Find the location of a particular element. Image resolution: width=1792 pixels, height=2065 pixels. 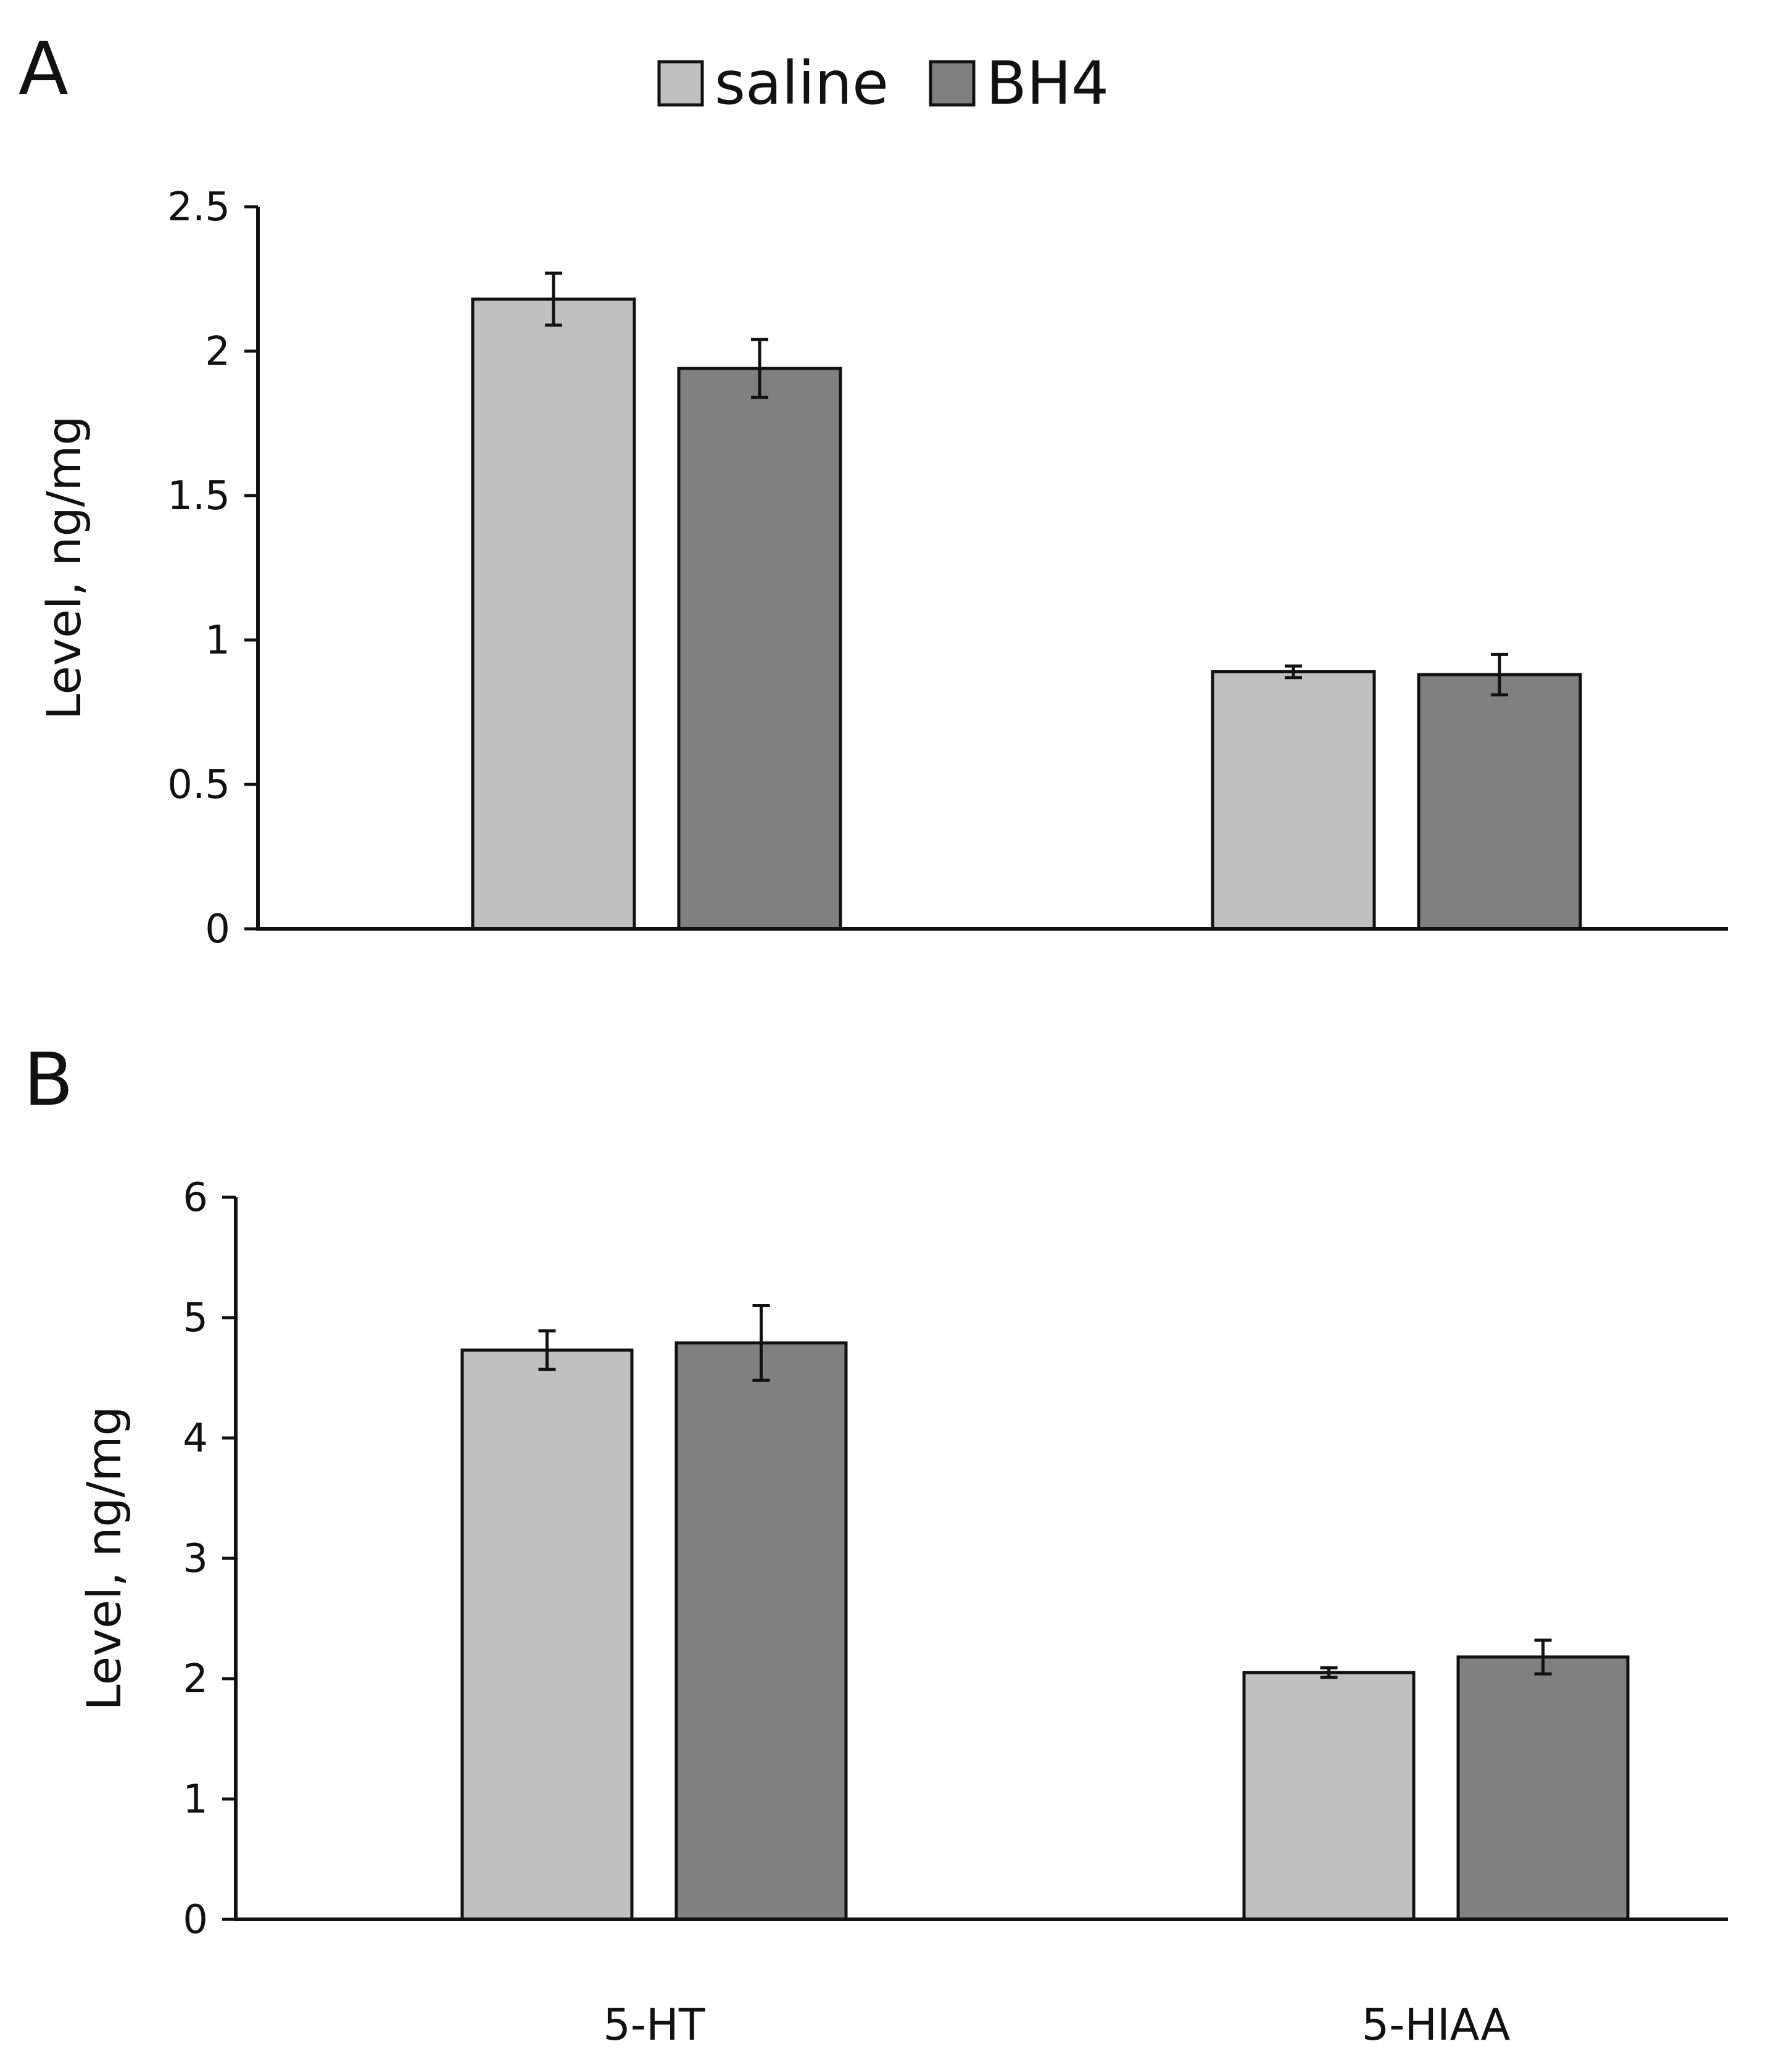

y-tick-label: 5 is located at coordinates (195, 1318).